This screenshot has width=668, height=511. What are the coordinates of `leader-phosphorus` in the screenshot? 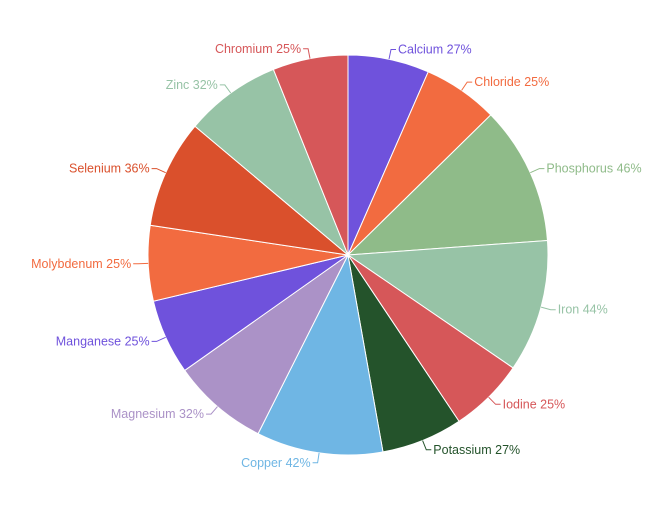 It's located at (537, 171).